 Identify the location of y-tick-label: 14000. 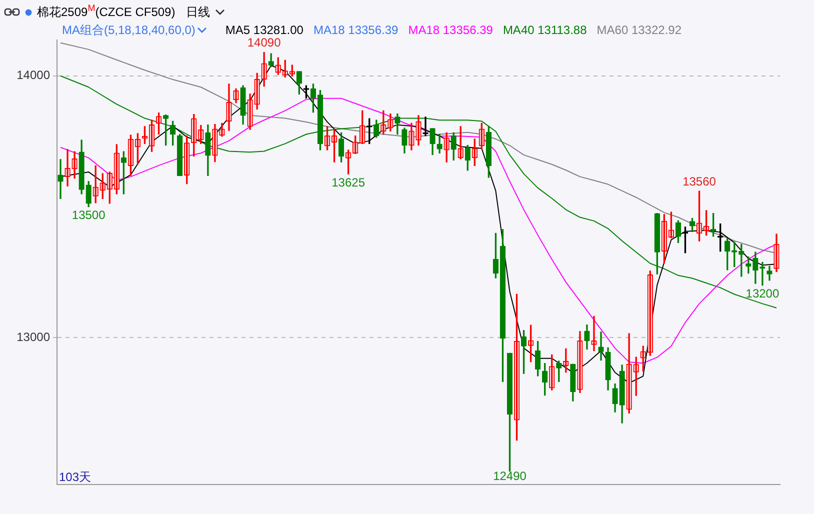
(33, 75).